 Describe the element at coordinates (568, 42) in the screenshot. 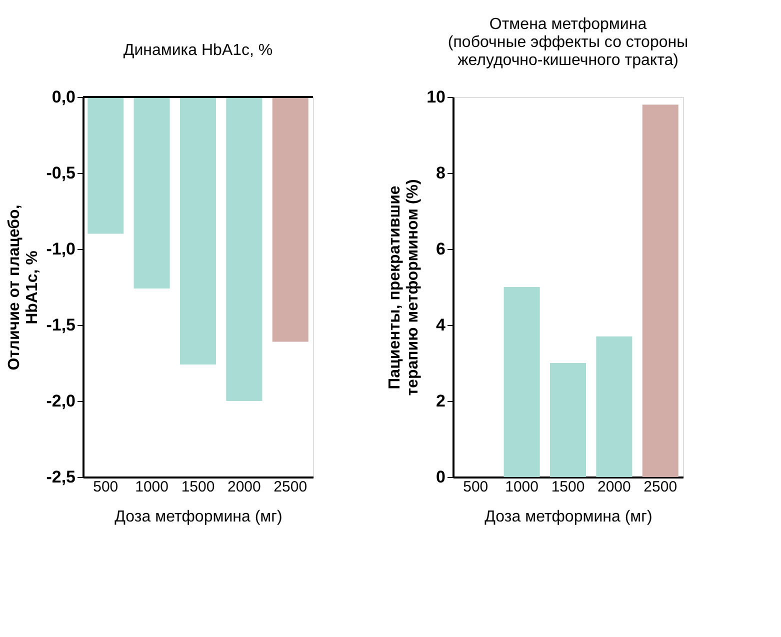

I see `chart-title: Отмена метформина (побочные эффекты со стороны желудочно-кишечного тракта)` at that location.